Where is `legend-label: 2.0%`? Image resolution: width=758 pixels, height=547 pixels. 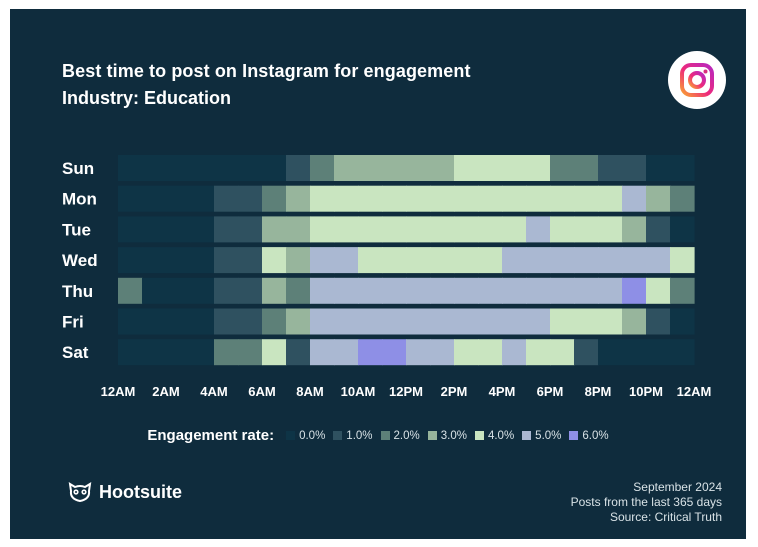 legend-label: 2.0% is located at coordinates (406, 435).